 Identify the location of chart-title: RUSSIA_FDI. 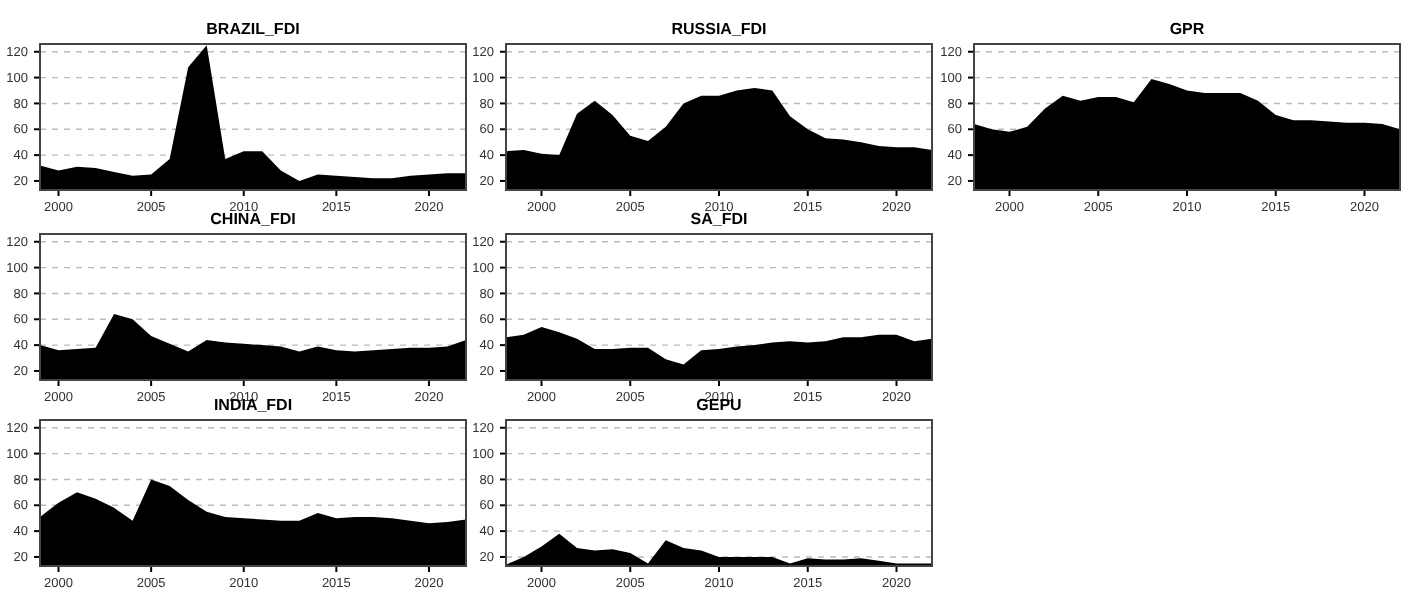
(719, 29).